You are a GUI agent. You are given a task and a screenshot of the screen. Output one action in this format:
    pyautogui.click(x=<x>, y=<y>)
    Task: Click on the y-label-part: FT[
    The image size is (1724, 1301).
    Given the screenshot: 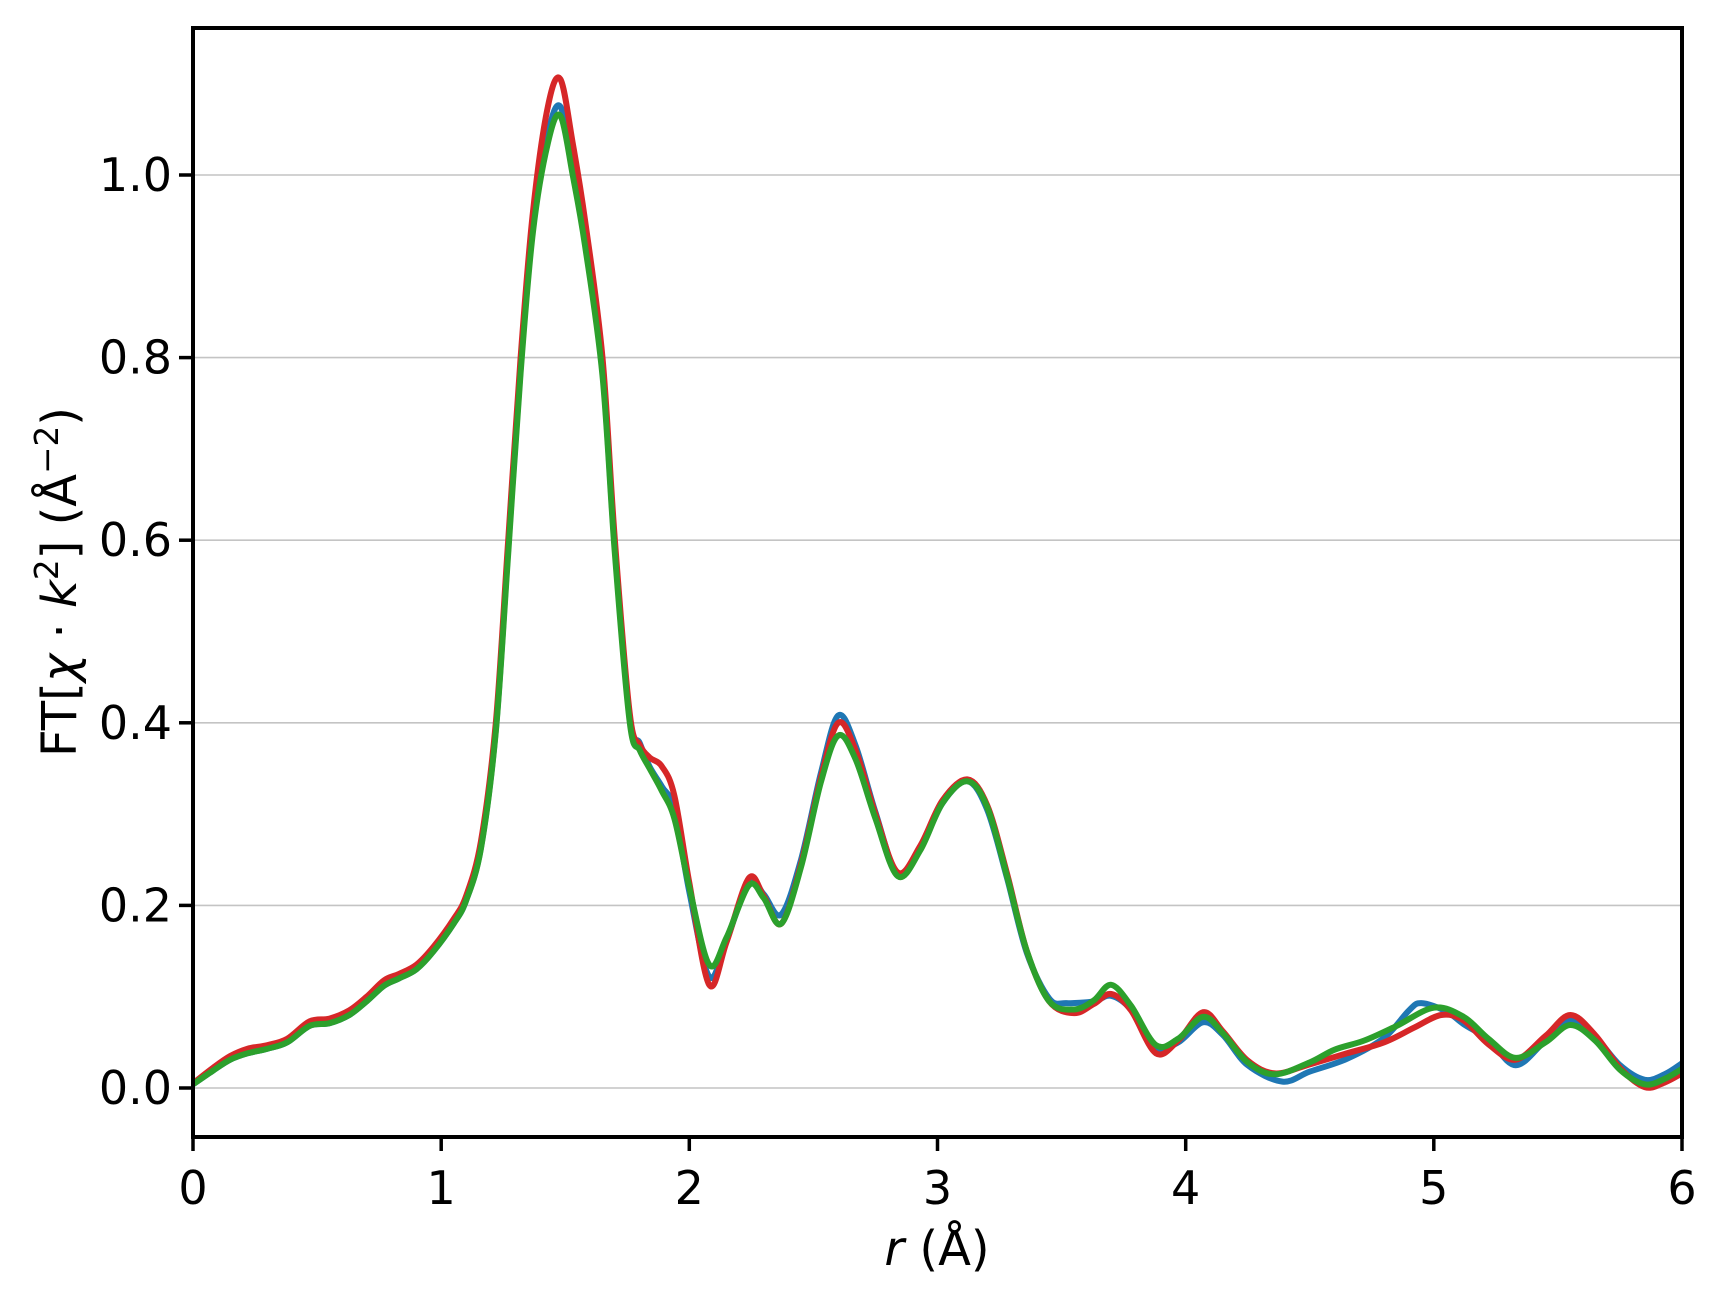 What is the action you would take?
    pyautogui.click(x=59, y=719)
    